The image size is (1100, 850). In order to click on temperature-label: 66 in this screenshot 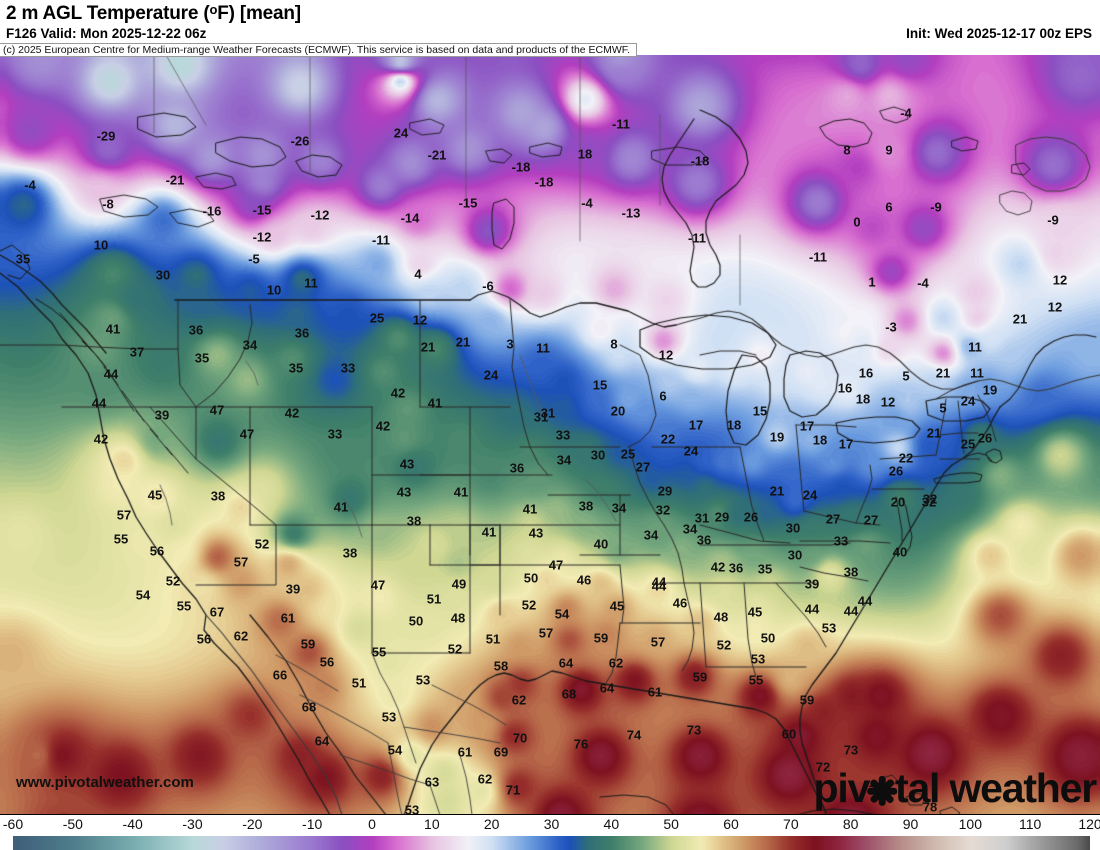, I will do `click(280, 675)`.